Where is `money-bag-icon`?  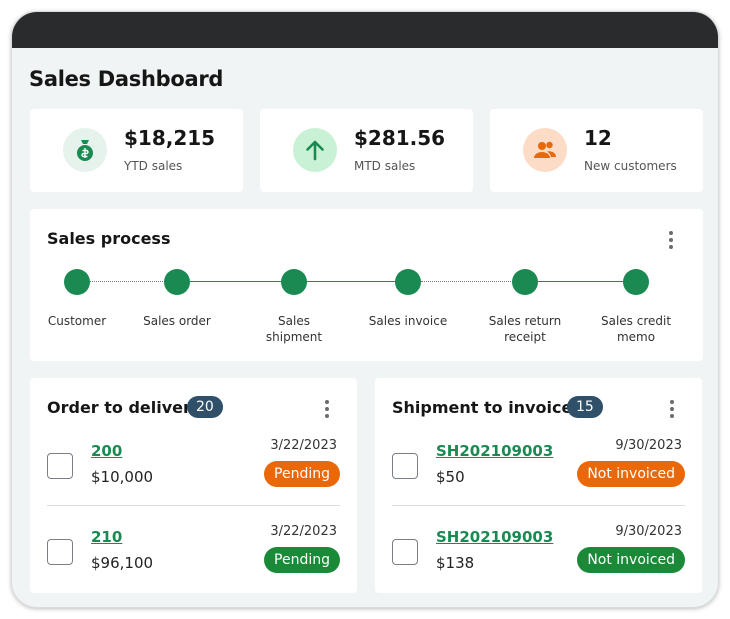
money-bag-icon is located at coordinates (85, 150).